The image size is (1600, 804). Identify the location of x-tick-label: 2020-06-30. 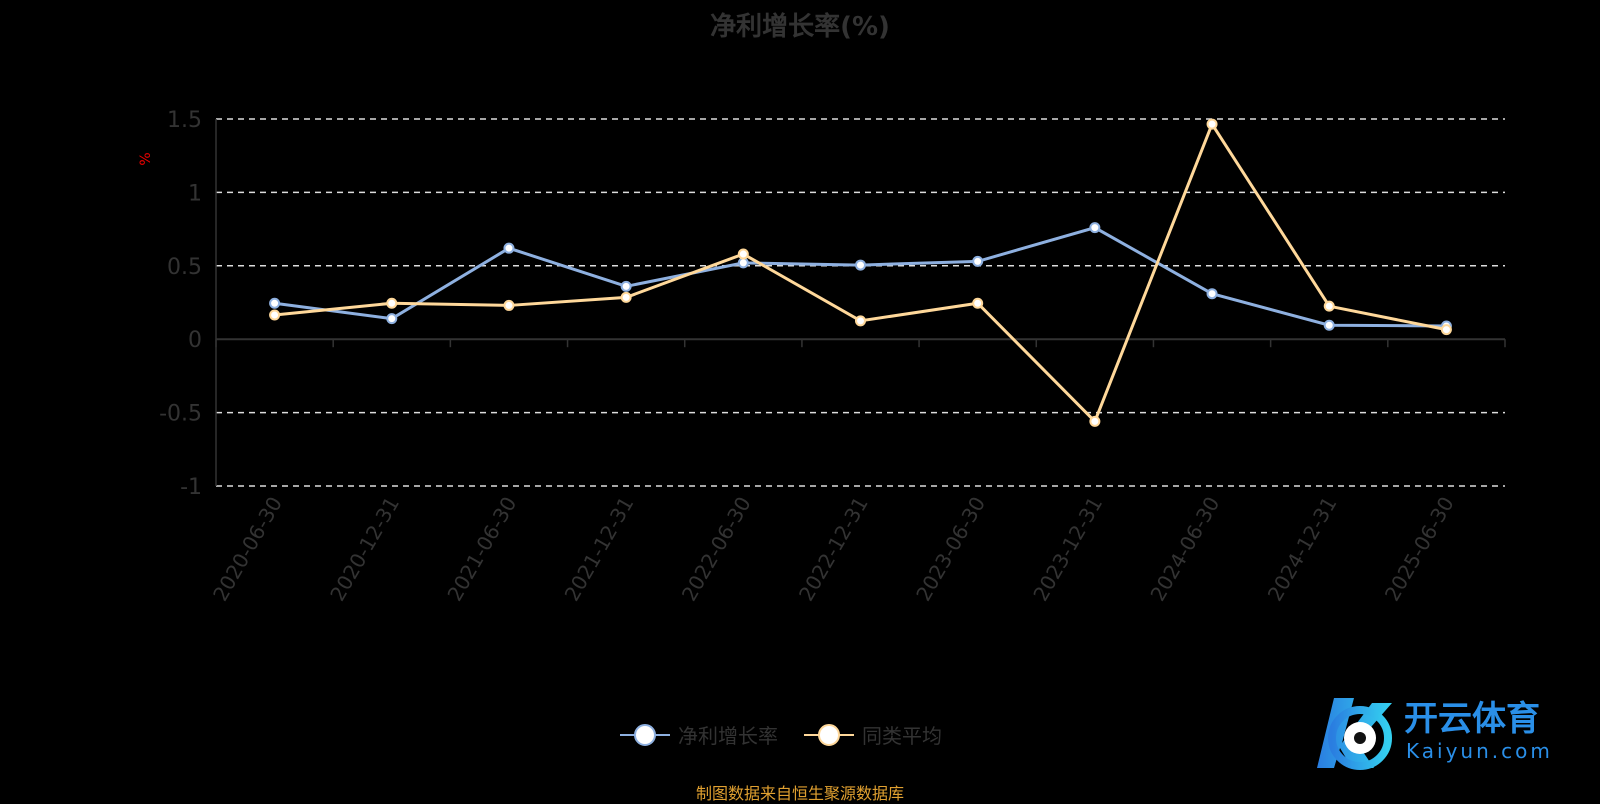
(247, 549).